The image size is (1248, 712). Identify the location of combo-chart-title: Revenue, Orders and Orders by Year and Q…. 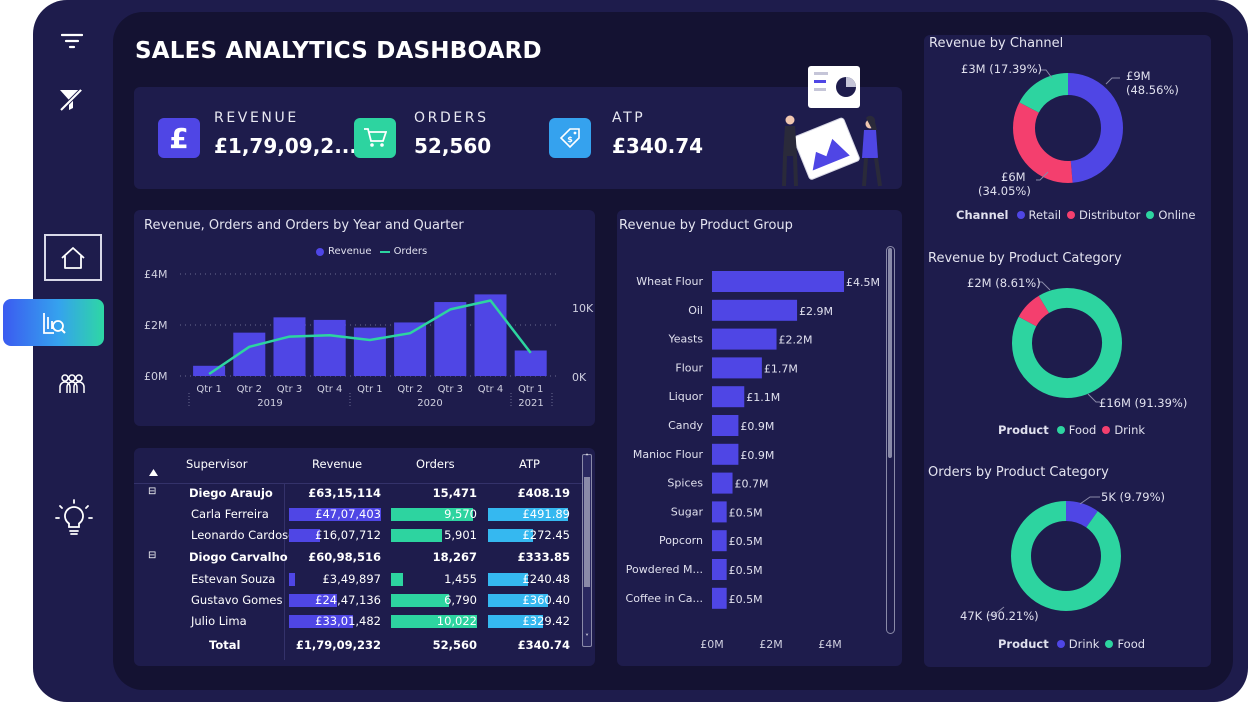
(304, 225).